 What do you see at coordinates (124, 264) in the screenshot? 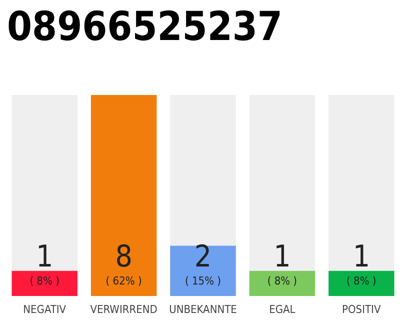
I see `data-label: 8 ( 62% )` at bounding box center [124, 264].